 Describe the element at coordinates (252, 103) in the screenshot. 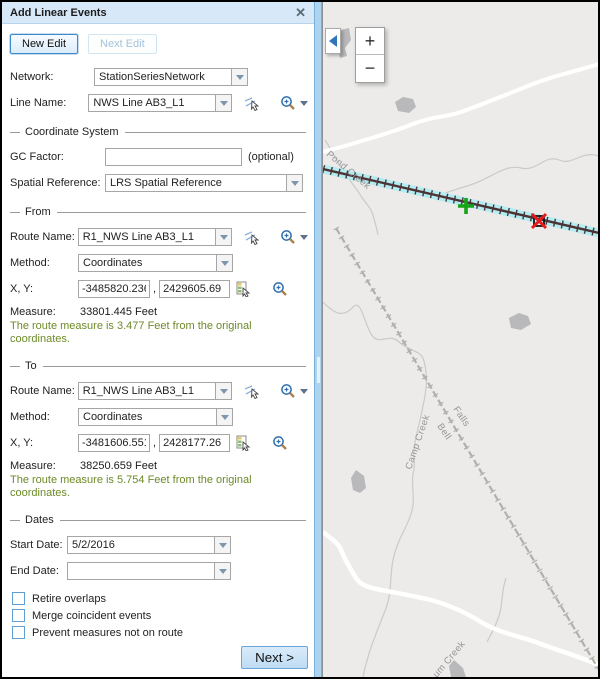

I see `select-line-on-map-icon` at that location.